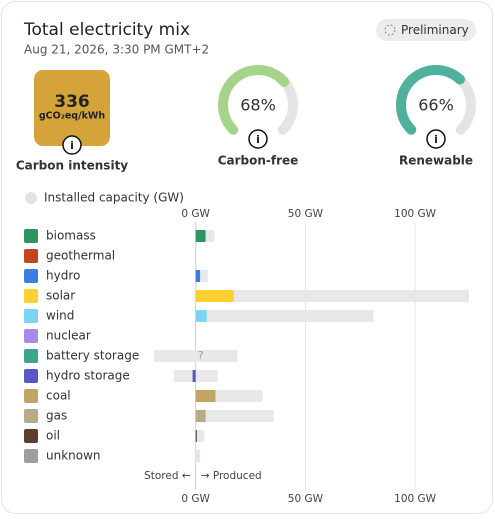 This screenshot has width=495, height=521. What do you see at coordinates (231, 476) in the screenshot?
I see `produced-label: → Produced` at bounding box center [231, 476].